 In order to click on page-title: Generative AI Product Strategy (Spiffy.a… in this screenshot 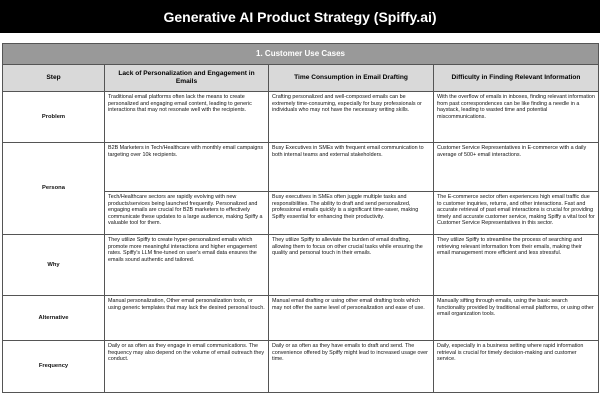, I will do `click(300, 16)`.